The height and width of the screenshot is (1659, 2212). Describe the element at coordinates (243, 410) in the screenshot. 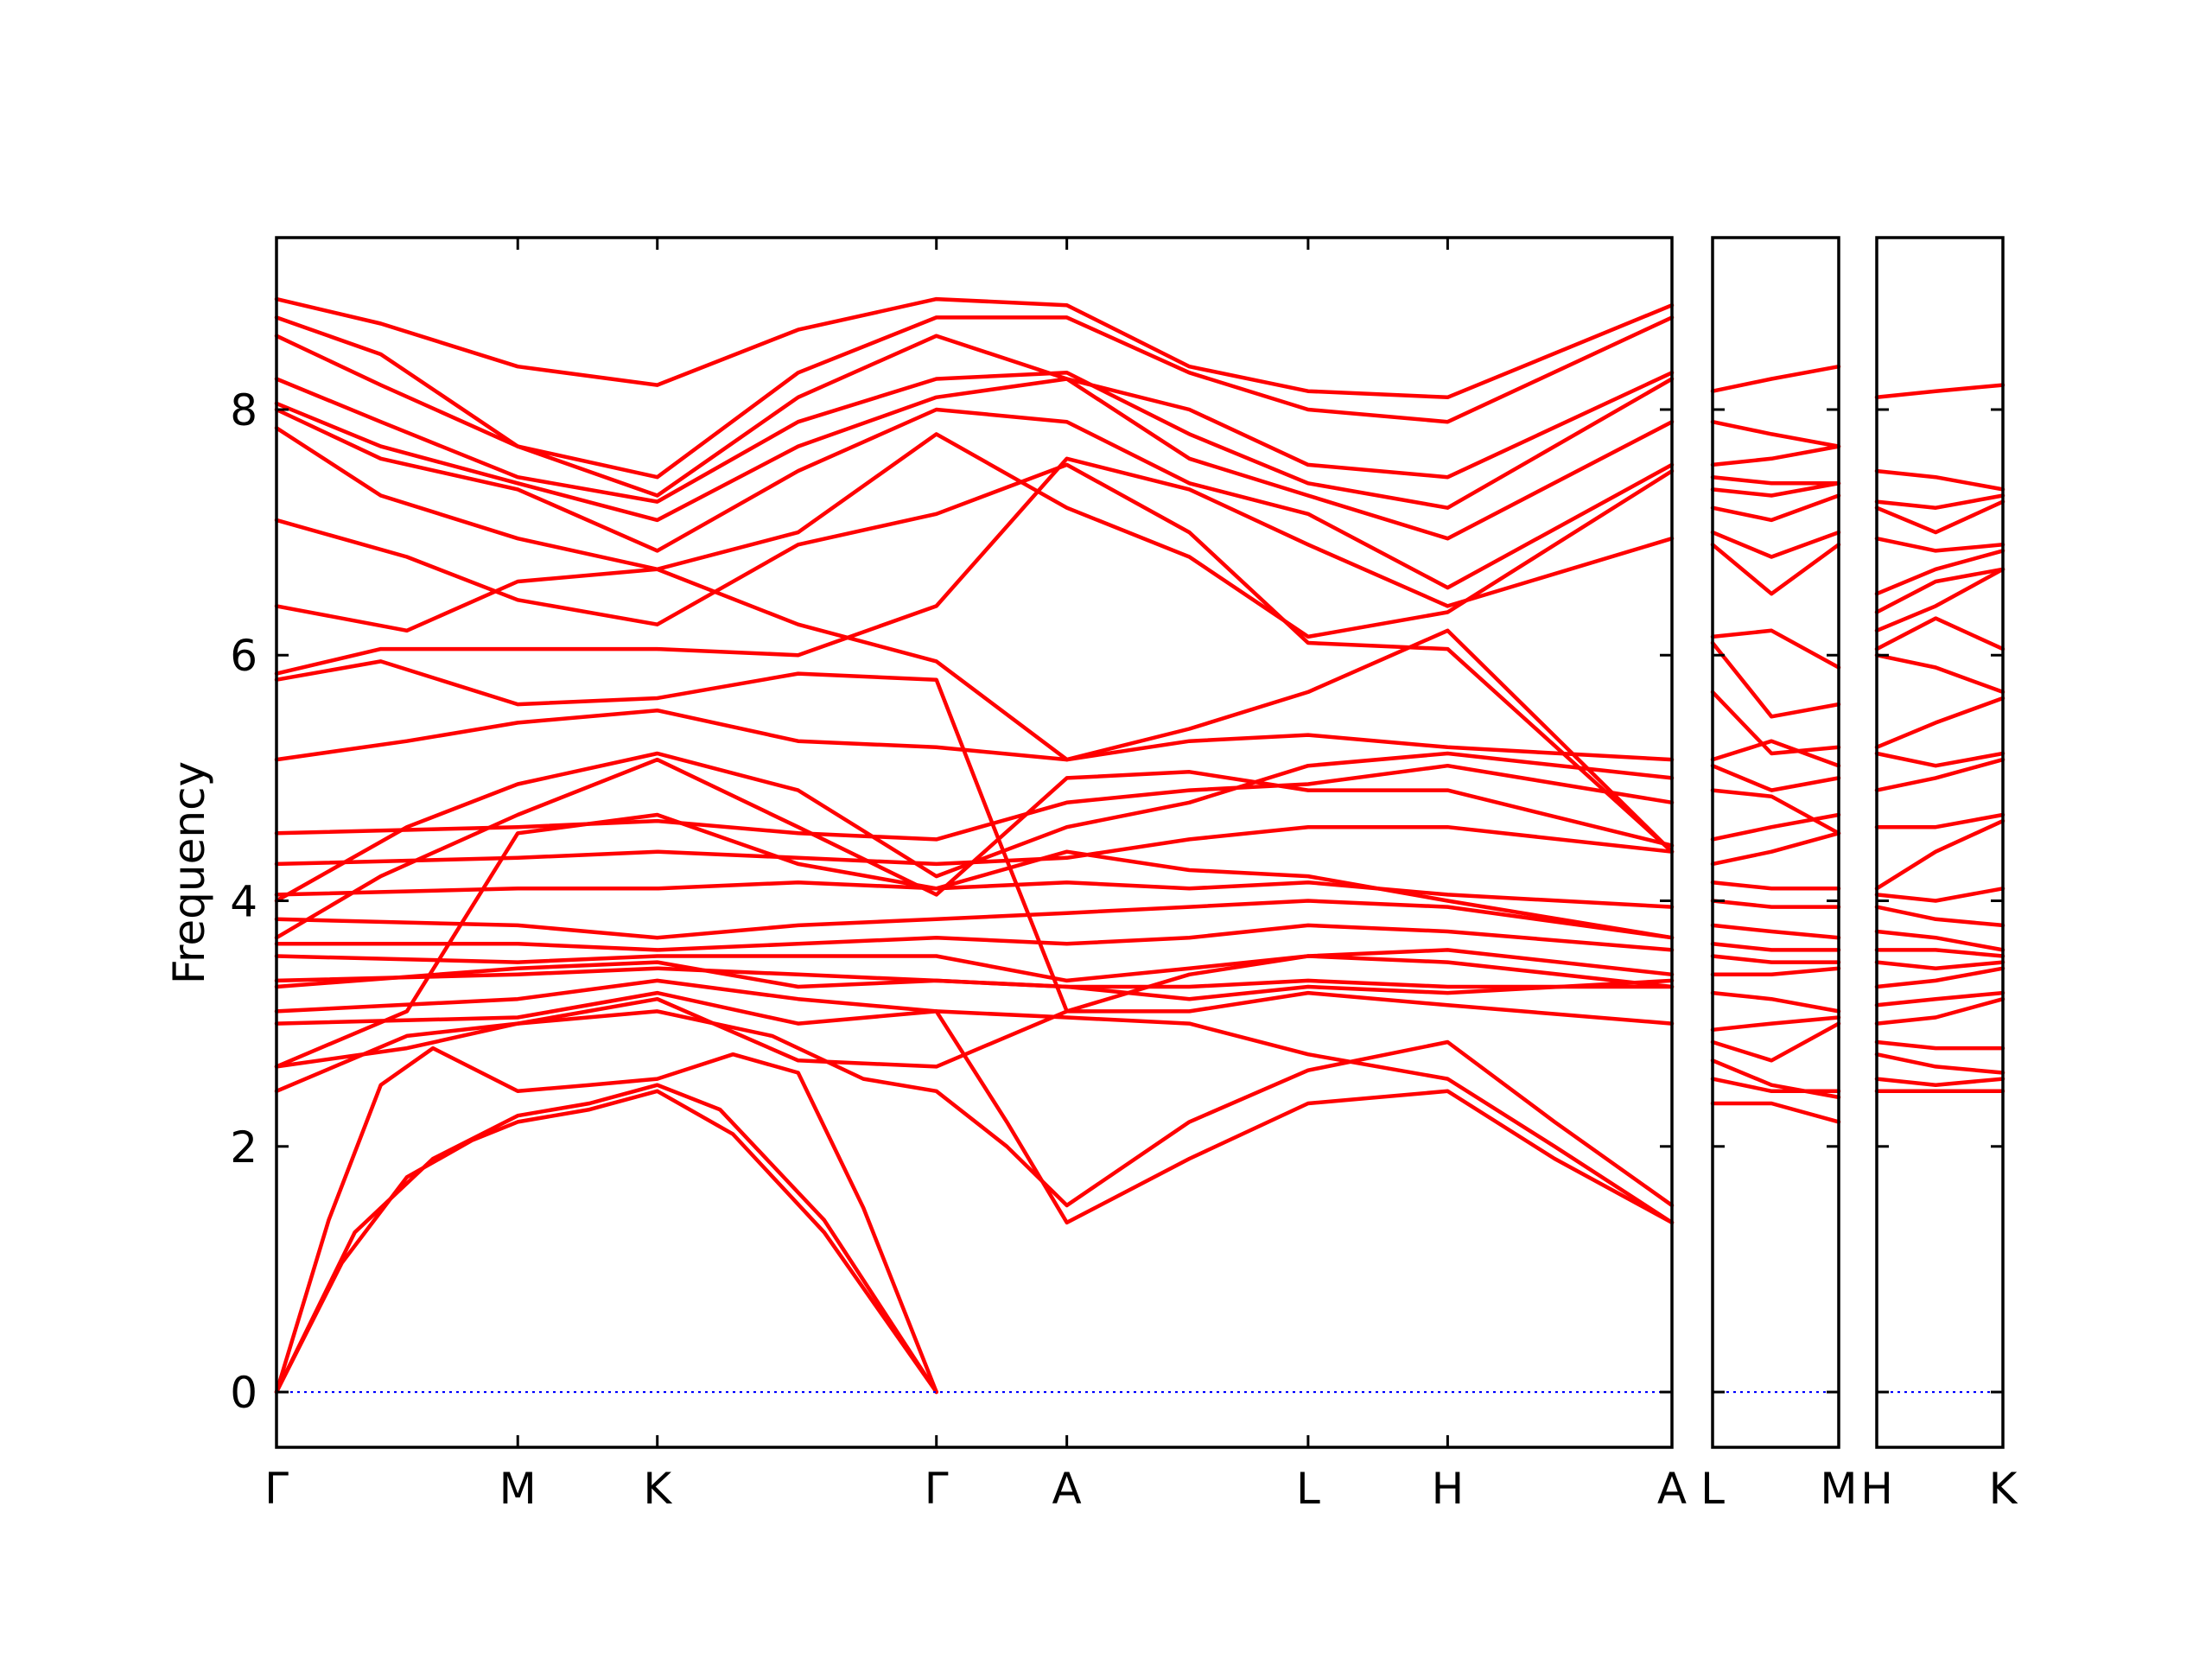

I see `y-tick-label: 8` at that location.